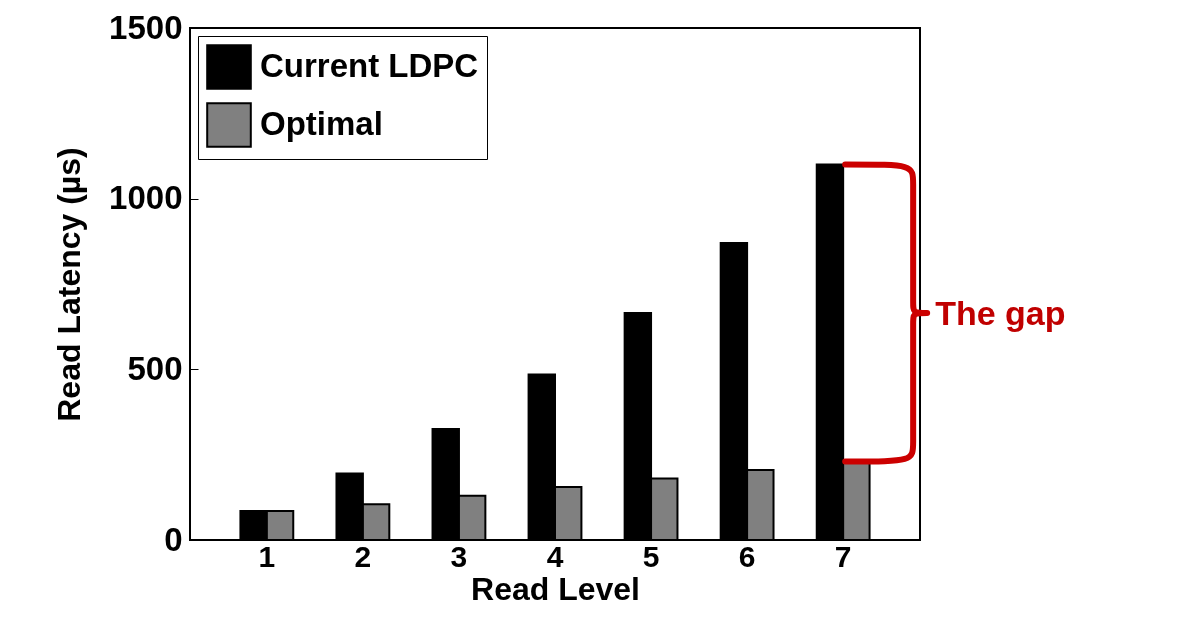 The width and height of the screenshot is (1185, 641). I want to click on x-tick-label: 2, so click(363, 556).